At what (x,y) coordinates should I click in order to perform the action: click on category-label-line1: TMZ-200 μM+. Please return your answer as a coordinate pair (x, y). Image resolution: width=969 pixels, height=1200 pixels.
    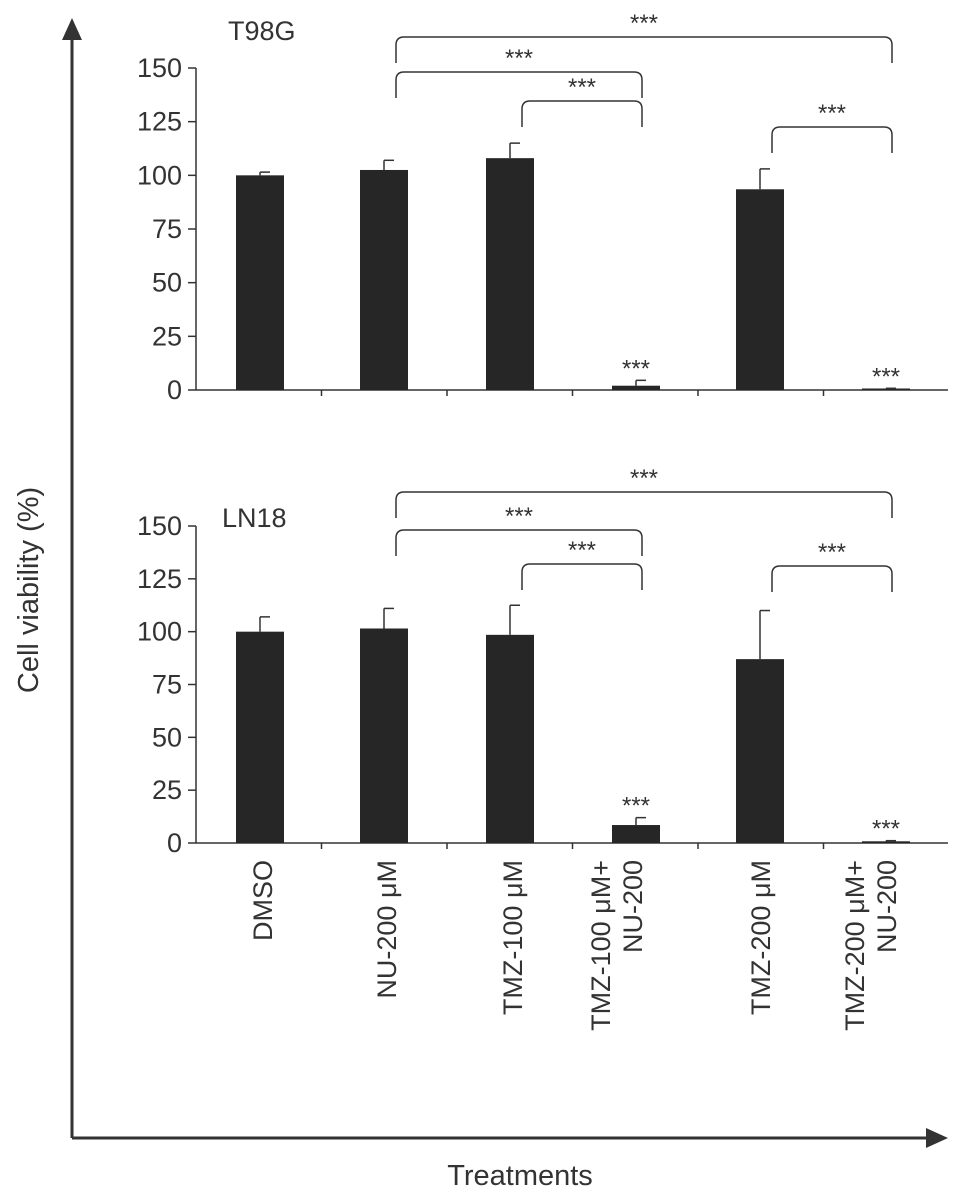
    Looking at the image, I should click on (855, 945).